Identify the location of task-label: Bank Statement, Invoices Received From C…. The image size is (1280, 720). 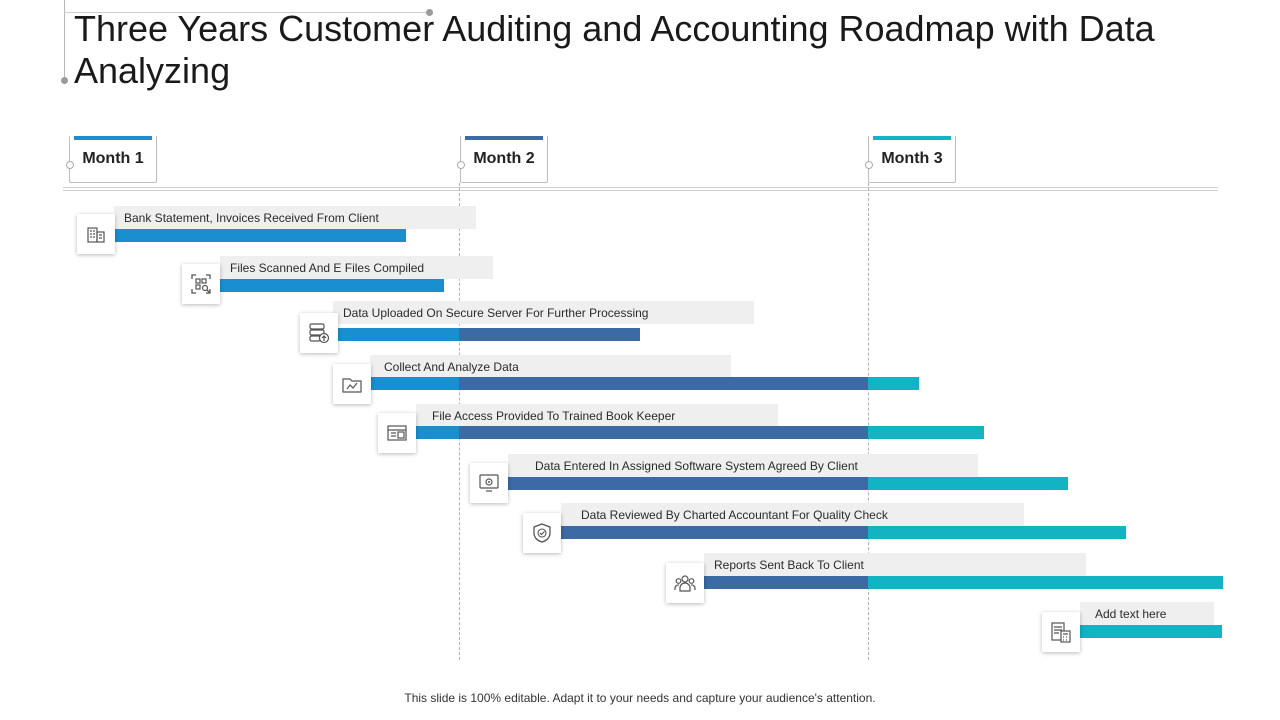
(251, 218).